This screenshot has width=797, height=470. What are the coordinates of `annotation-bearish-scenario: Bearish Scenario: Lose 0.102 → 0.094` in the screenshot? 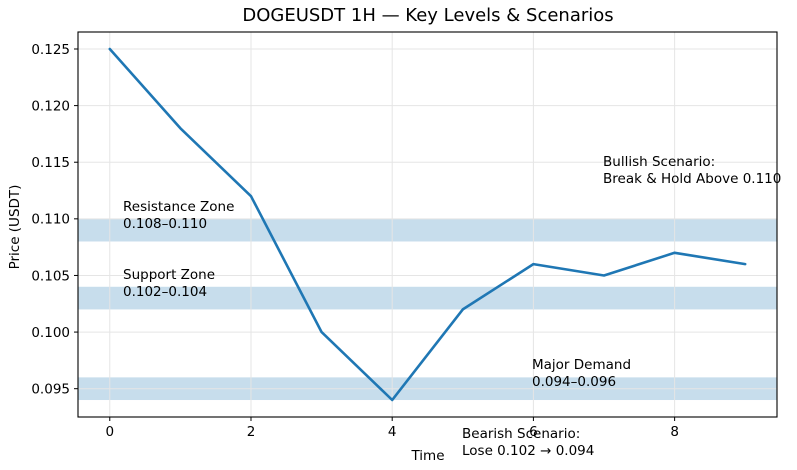 It's located at (528, 443).